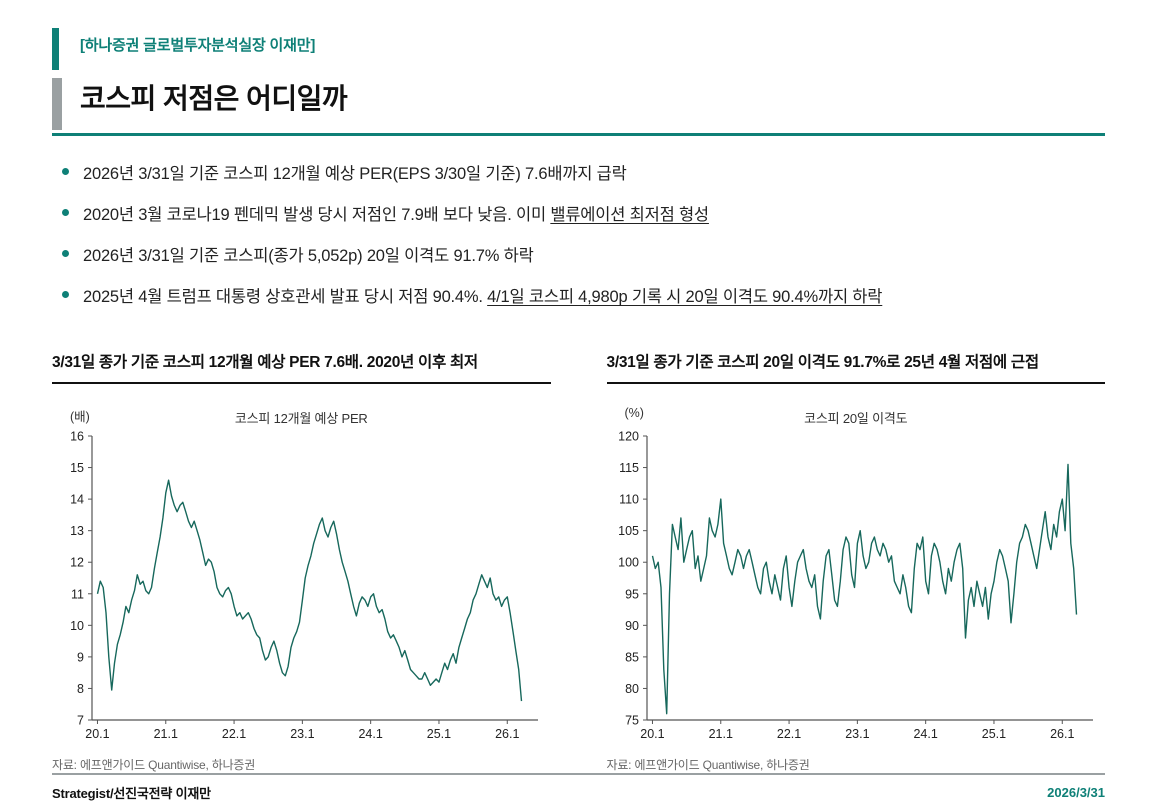 This screenshot has width=1157, height=806. Describe the element at coordinates (578, 134) in the screenshot. I see `header-divider` at that location.